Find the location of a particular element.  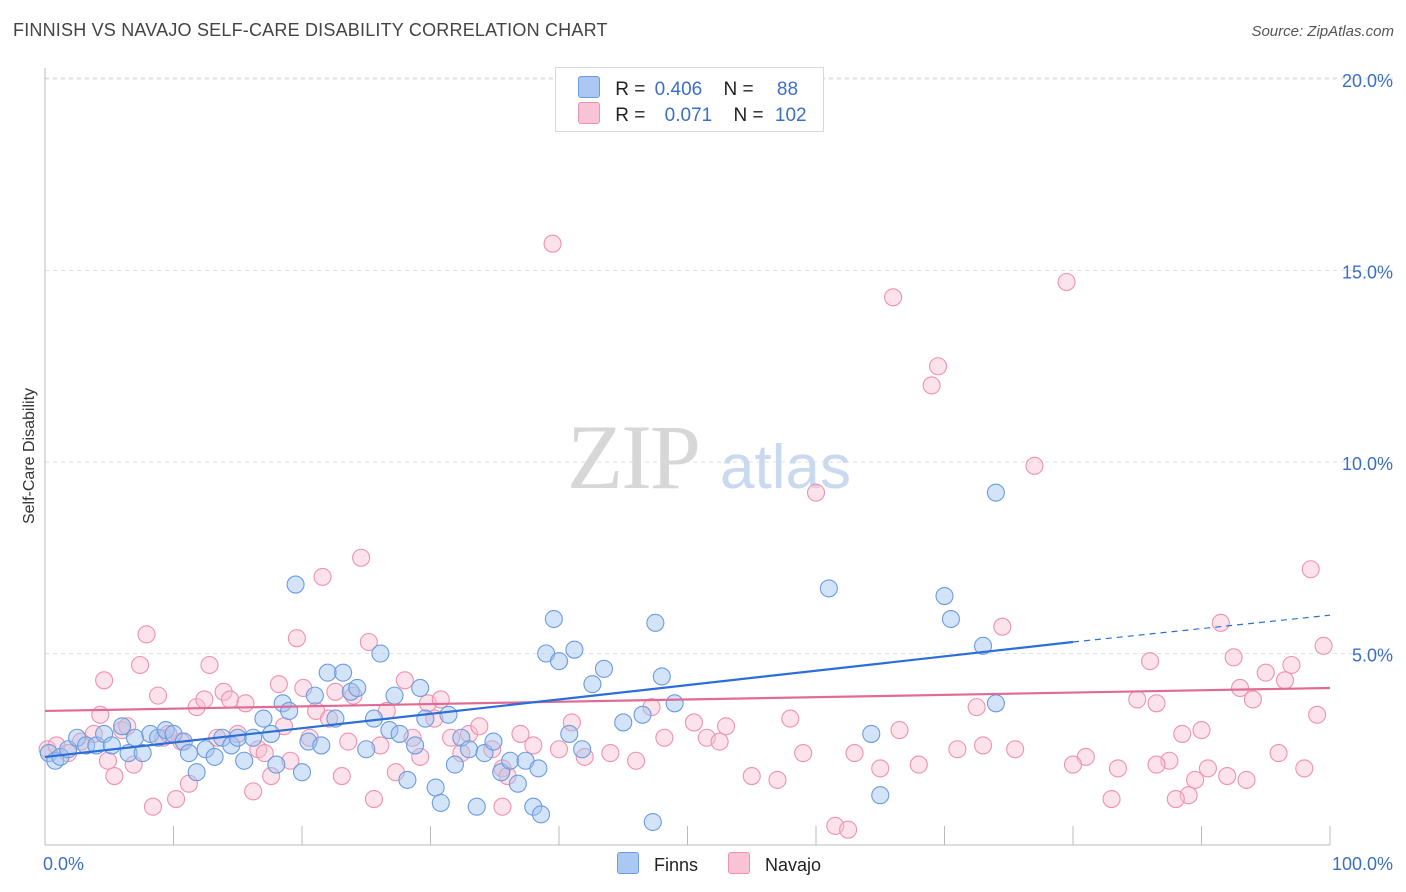

finns-r-value: 0.406 is located at coordinates (678, 89).